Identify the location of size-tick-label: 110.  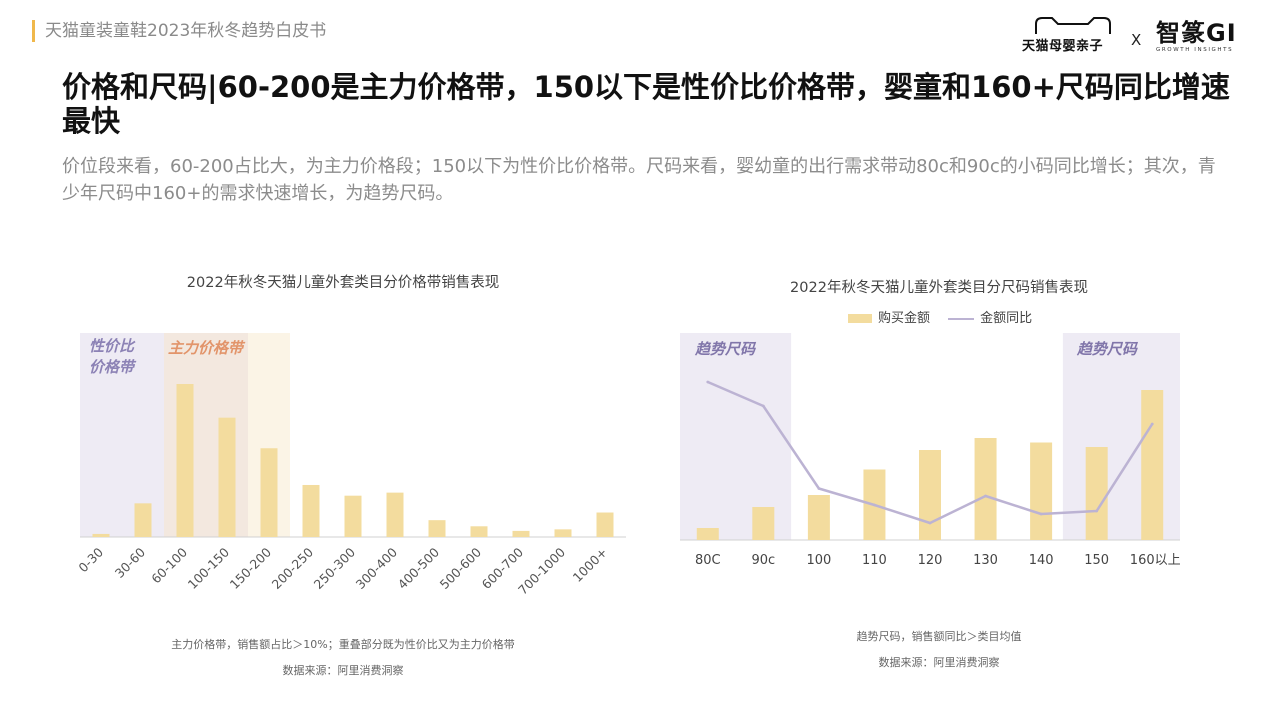
(874, 560).